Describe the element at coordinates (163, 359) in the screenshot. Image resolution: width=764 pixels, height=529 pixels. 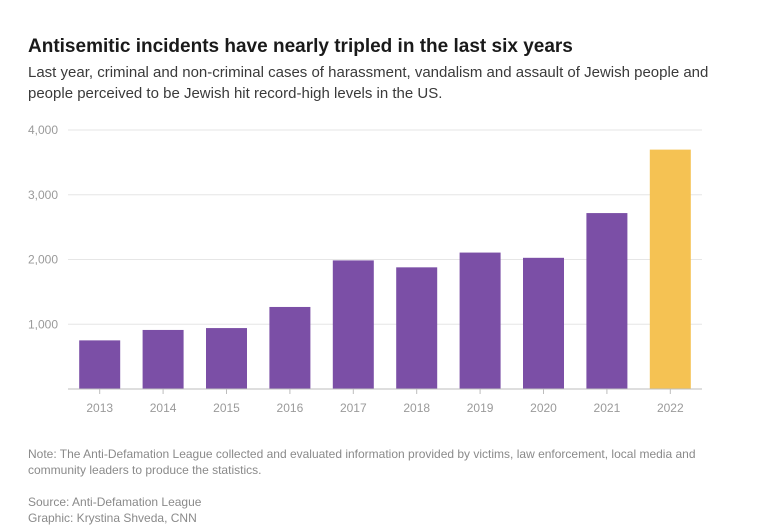
I see `bar-2014` at that location.